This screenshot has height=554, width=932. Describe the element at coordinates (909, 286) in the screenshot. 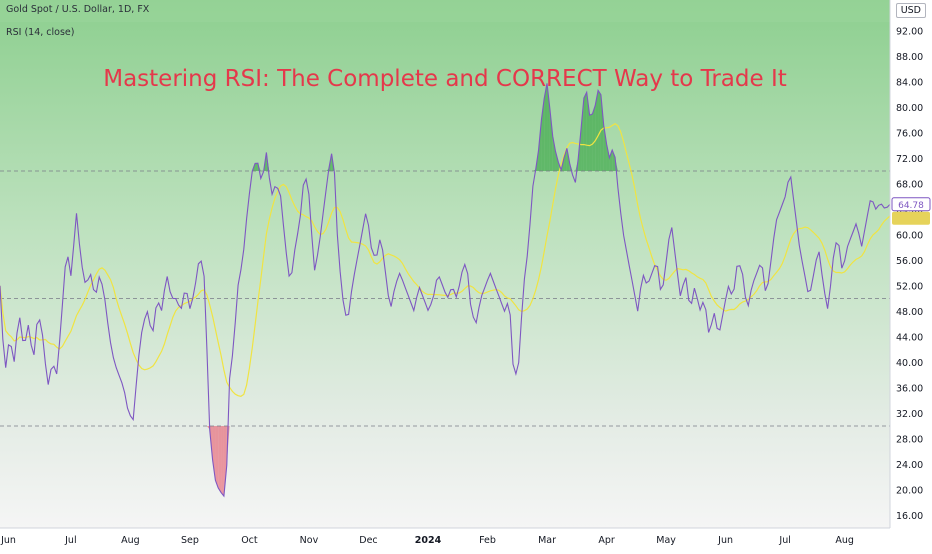

I see `y-tick-label: 52.00` at that location.